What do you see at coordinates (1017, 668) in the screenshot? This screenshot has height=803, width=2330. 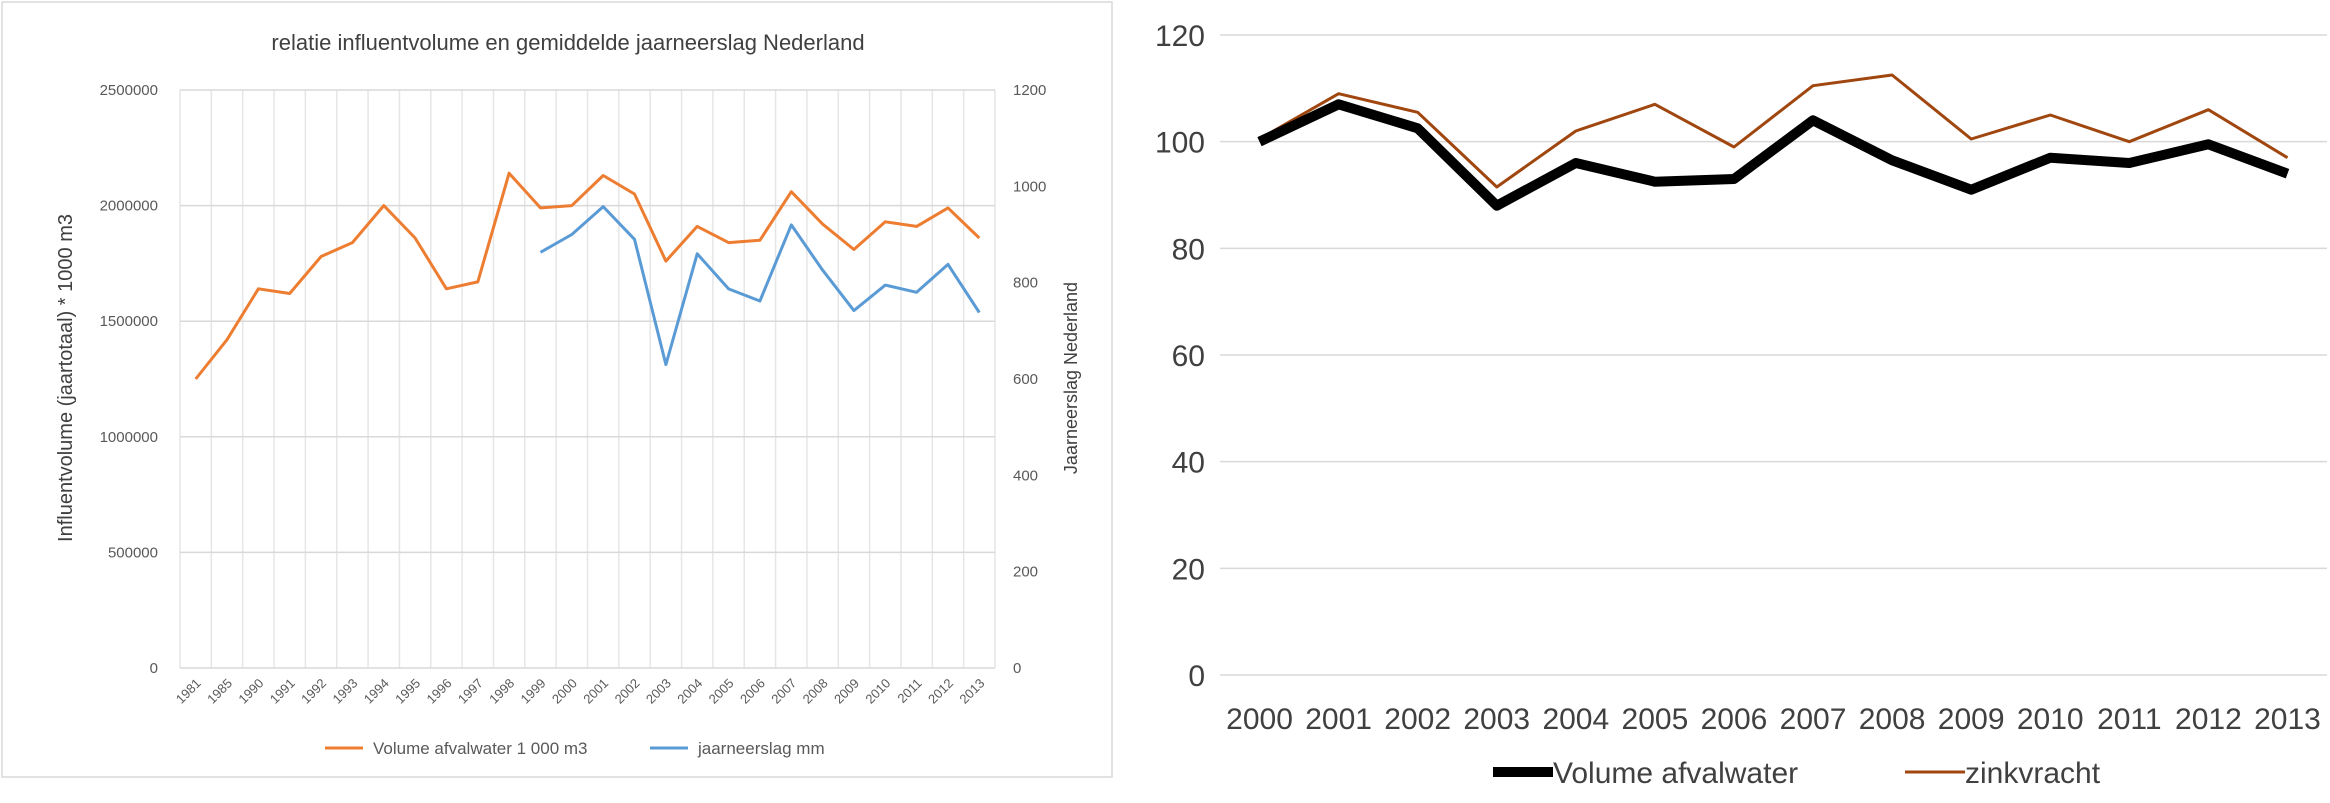 I see `secondary-y-tick-label: 0` at bounding box center [1017, 668].